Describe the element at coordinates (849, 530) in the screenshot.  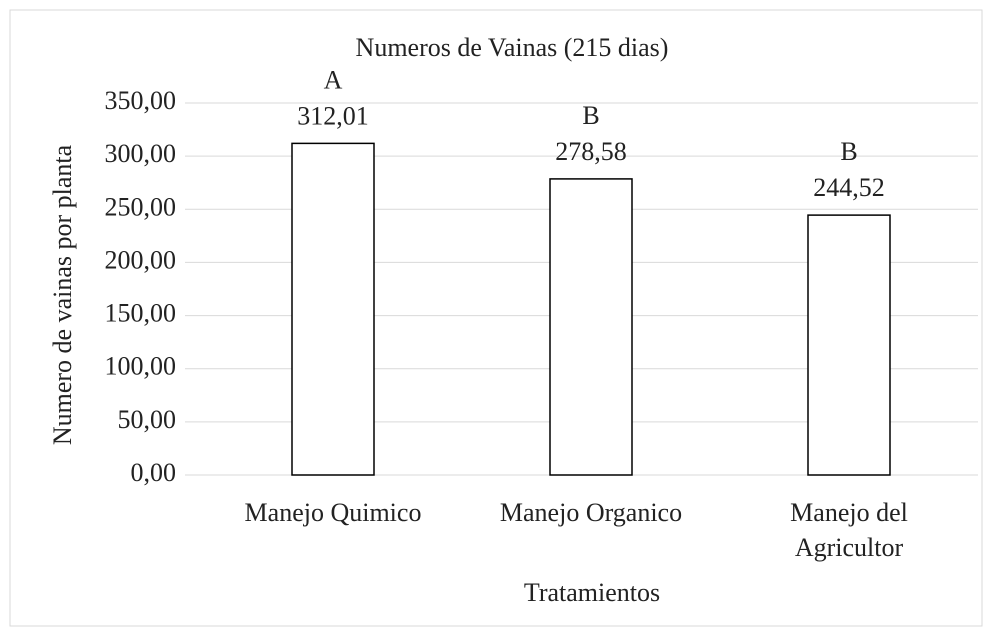
I see `x-tick-label: Manejo del Agricultor` at that location.